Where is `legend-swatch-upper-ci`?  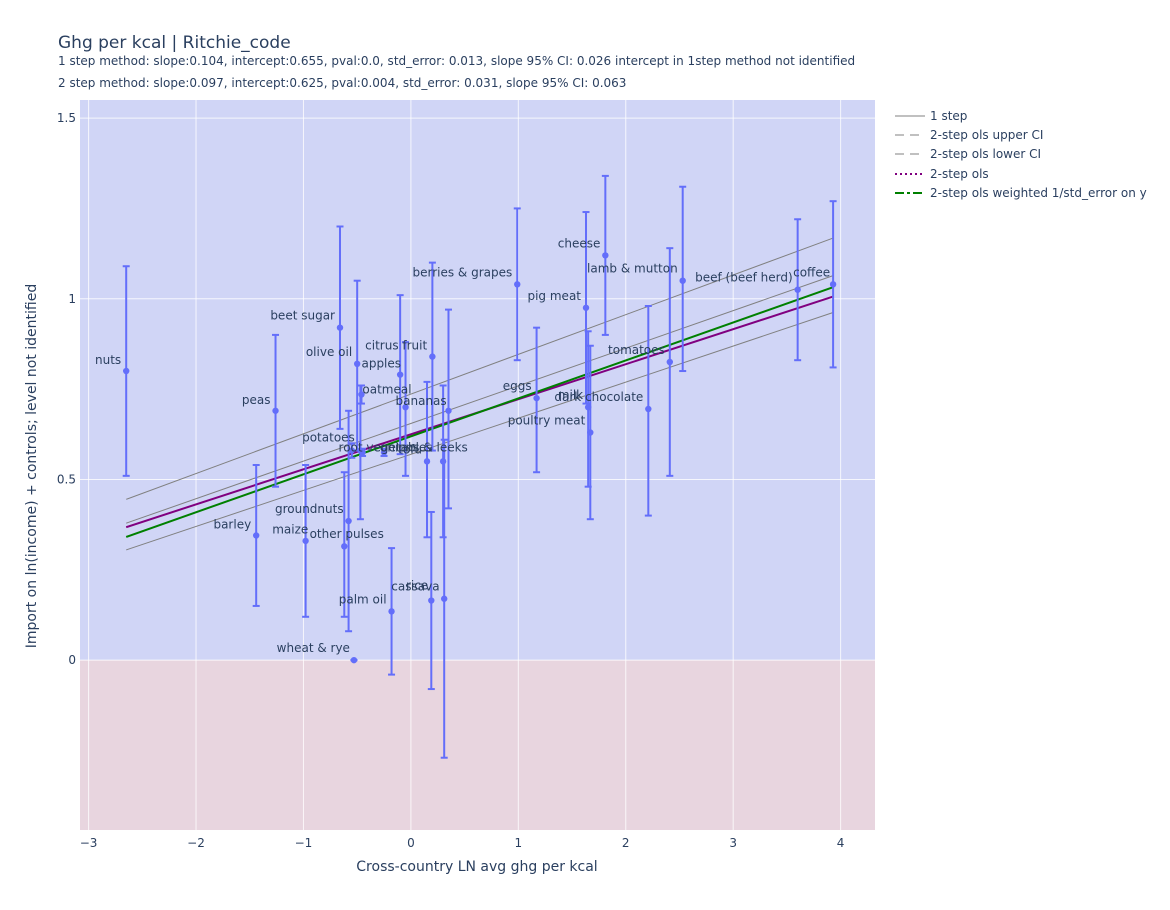
legend-swatch-upper-ci is located at coordinates (910, 135).